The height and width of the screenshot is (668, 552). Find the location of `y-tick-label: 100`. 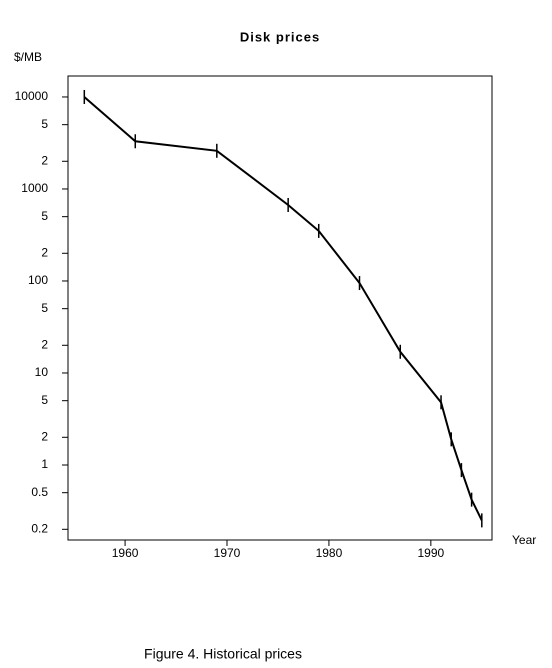

y-tick-label: 100 is located at coordinates (38, 280).